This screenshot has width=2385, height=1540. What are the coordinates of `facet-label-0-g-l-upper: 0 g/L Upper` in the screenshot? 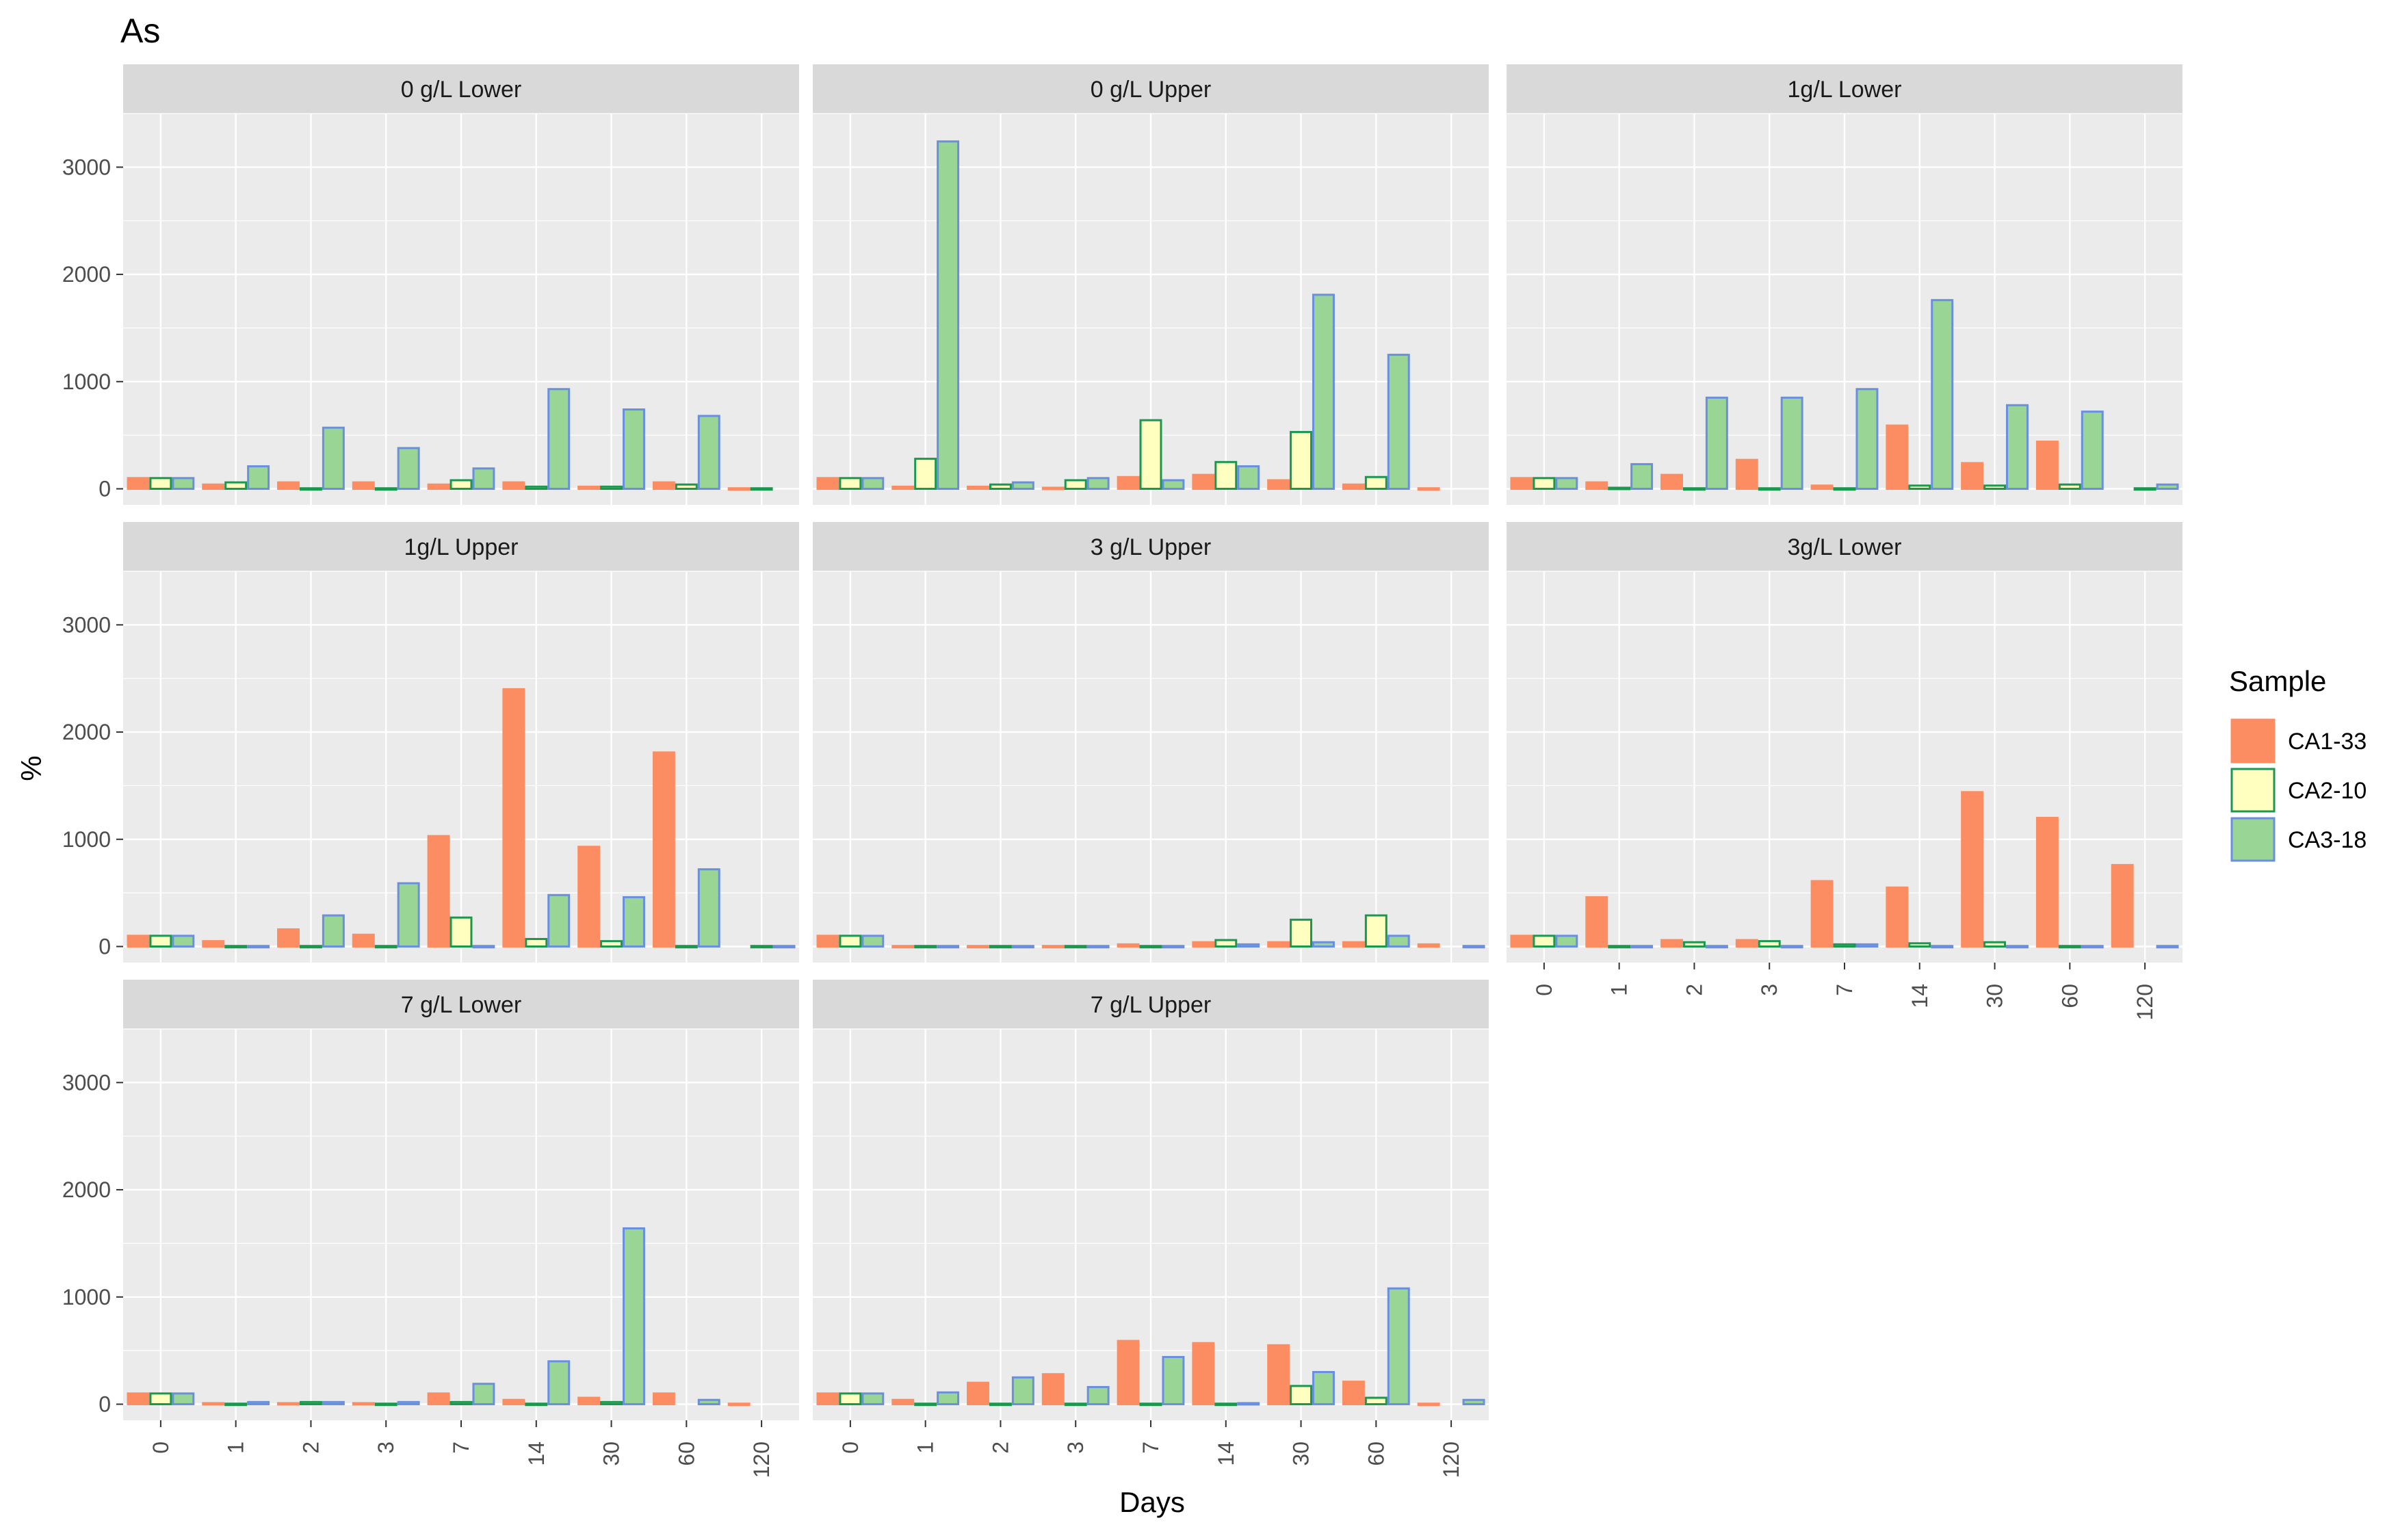 It's located at (1151, 90).